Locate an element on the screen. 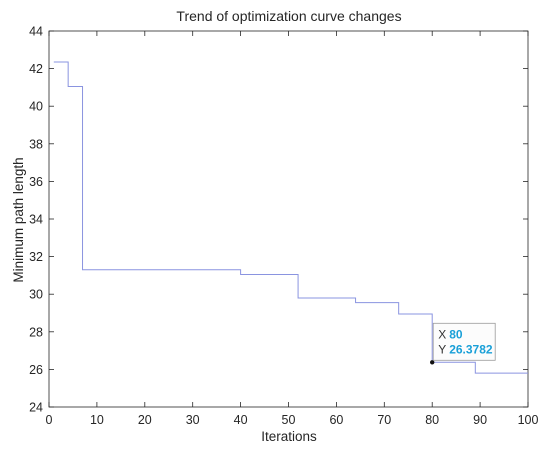 This screenshot has height=454, width=550. y-tick-label: 40 is located at coordinates (36, 107).